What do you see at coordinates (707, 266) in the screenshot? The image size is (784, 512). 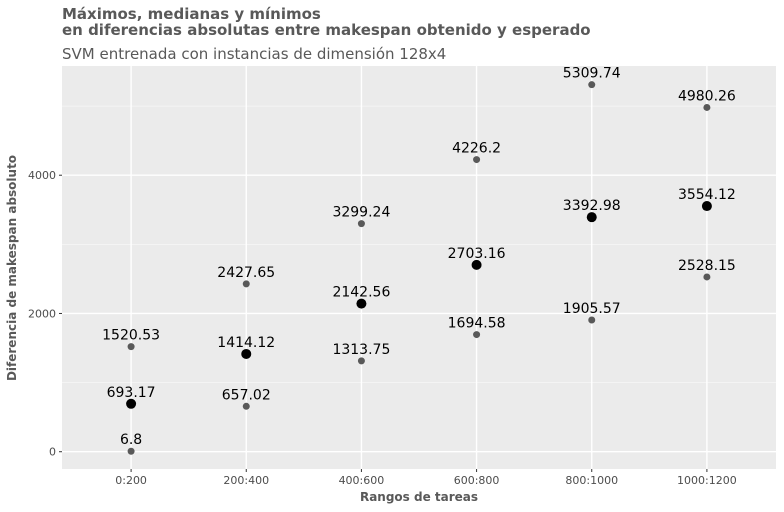 I see `data-label: 2528.15` at bounding box center [707, 266].